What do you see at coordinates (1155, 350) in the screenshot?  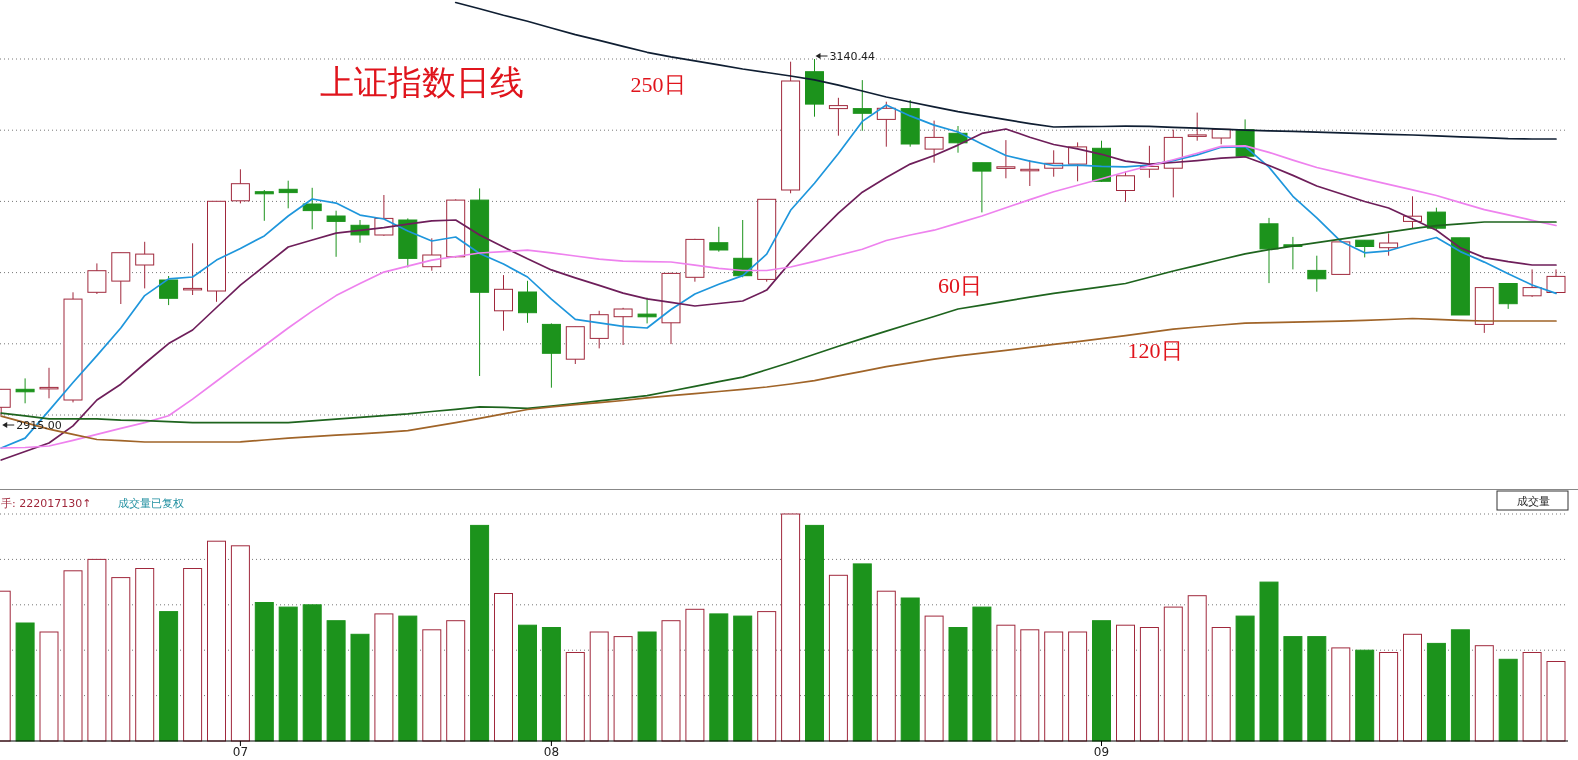 I see `series-label: 120日` at bounding box center [1155, 350].